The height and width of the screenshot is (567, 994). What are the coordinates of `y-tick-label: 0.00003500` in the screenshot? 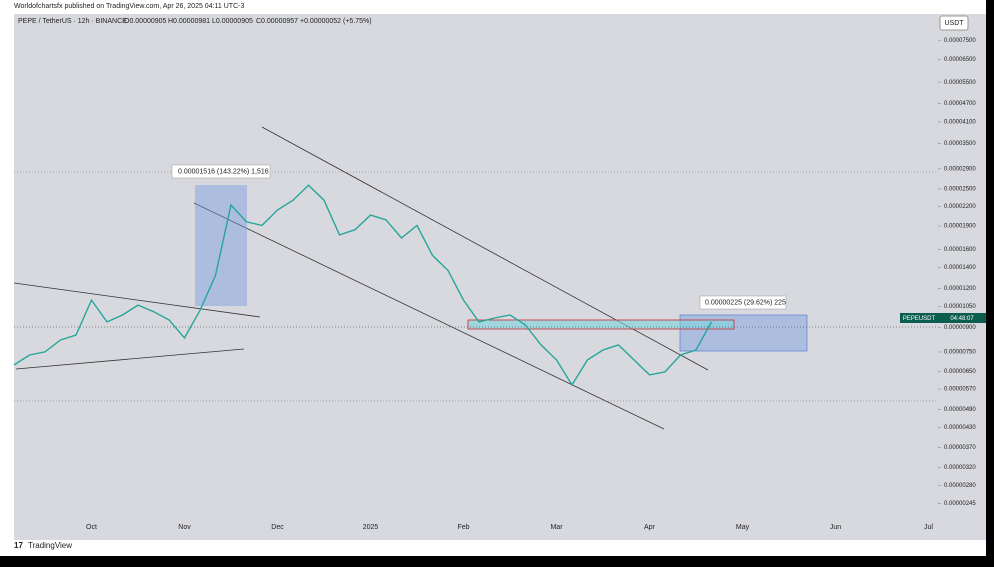 It's located at (960, 144).